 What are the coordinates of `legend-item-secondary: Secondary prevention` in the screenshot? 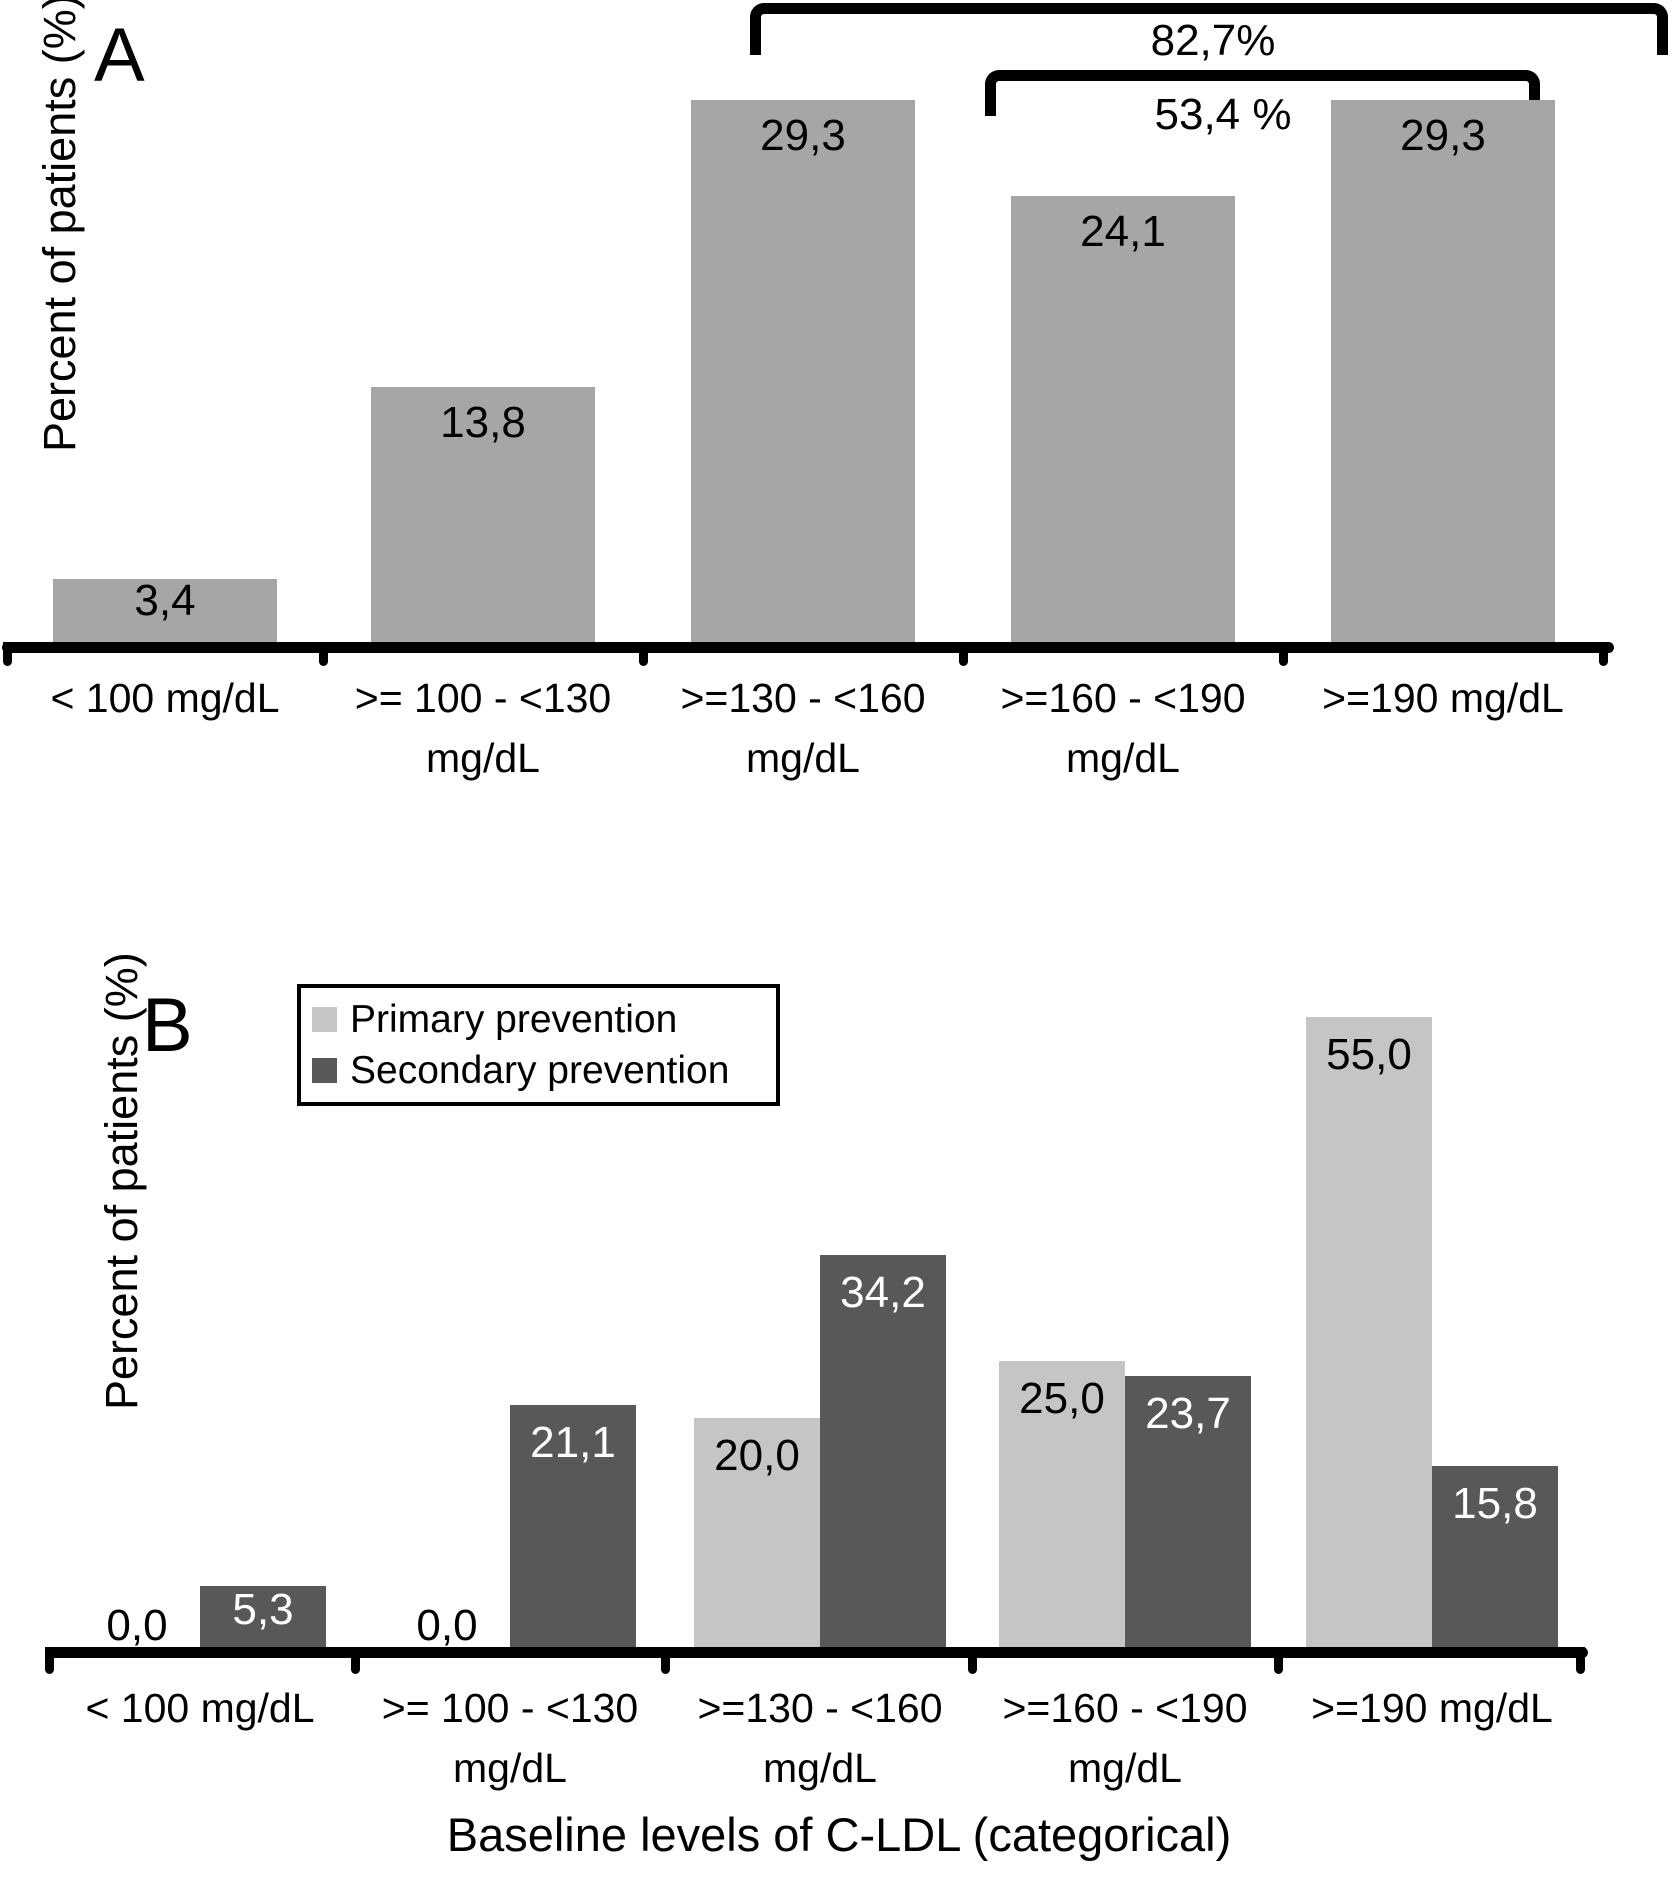 It's located at (544, 1070).